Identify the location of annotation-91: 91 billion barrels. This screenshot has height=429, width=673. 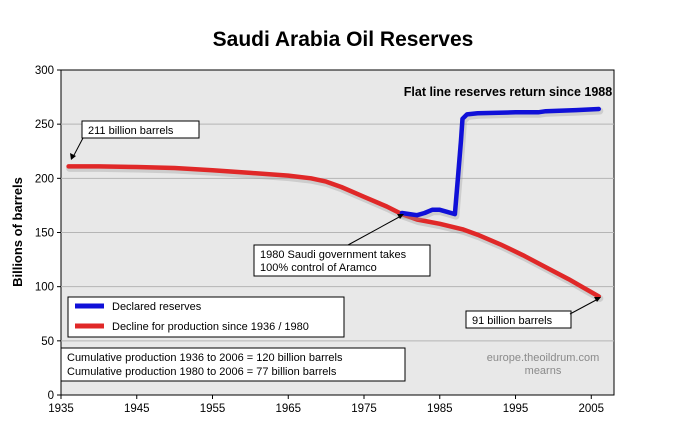
(512, 321).